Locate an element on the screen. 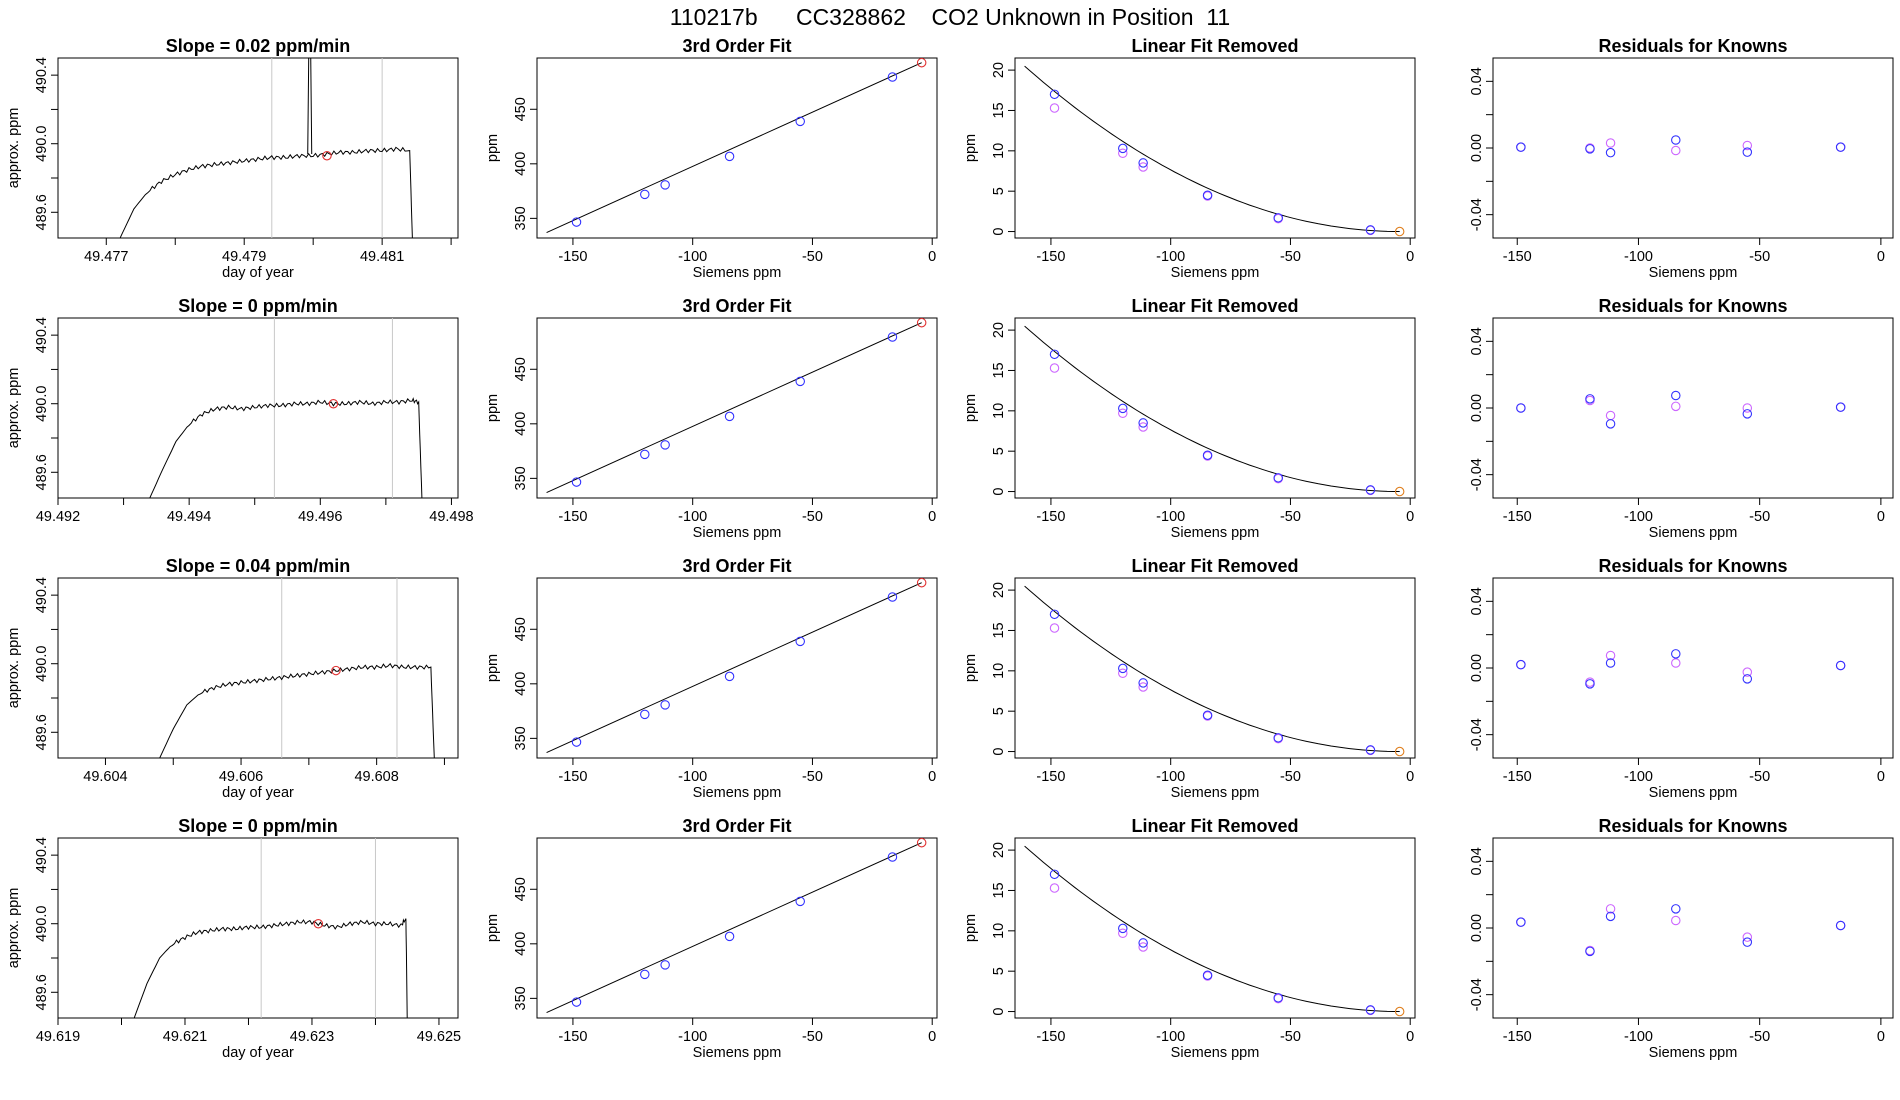 This screenshot has width=1900, height=1100. fit-line is located at coordinates (734, 148).